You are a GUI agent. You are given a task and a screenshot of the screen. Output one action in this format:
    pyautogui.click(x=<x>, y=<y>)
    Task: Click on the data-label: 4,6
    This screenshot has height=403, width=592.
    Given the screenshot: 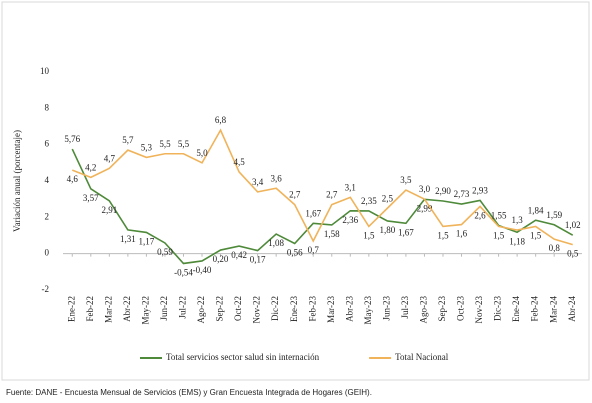 What is the action you would take?
    pyautogui.click(x=73, y=179)
    